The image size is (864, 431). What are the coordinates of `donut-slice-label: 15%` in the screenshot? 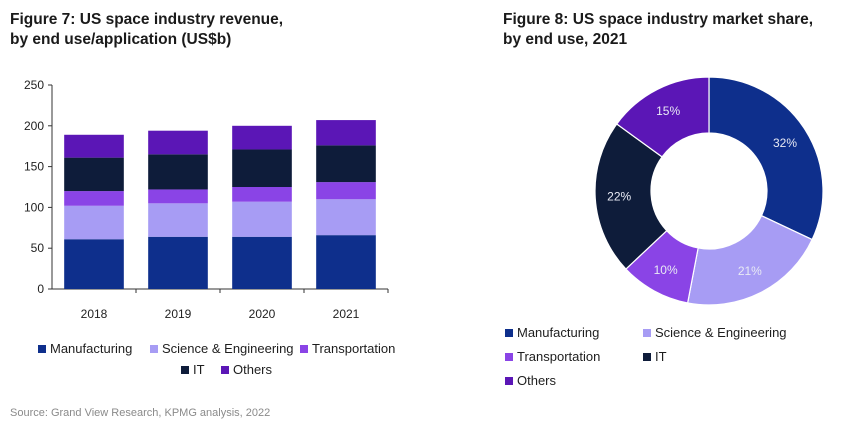 It's located at (668, 111).